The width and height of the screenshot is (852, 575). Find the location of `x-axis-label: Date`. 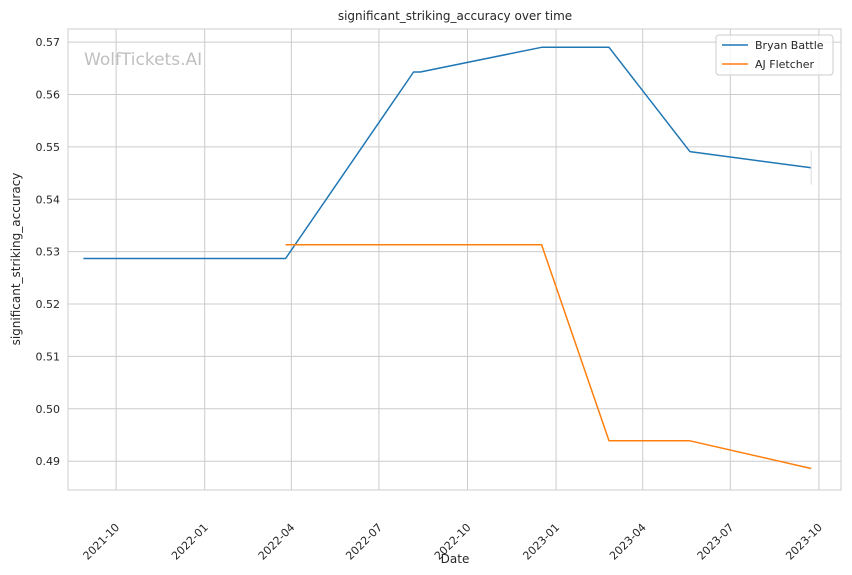

x-axis-label: Date is located at coordinates (455, 559).